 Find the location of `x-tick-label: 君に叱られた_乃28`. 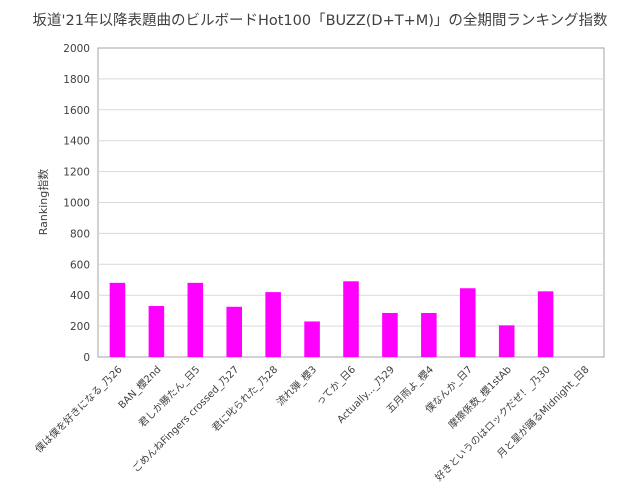

x-tick-label: 君に叱られた_乃28 is located at coordinates (245, 399).